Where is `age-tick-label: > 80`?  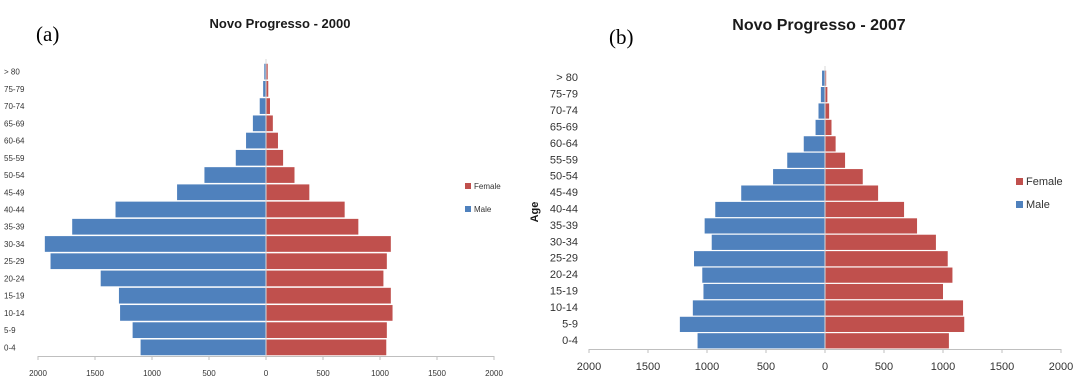
age-tick-label: > 80 is located at coordinates (567, 78).